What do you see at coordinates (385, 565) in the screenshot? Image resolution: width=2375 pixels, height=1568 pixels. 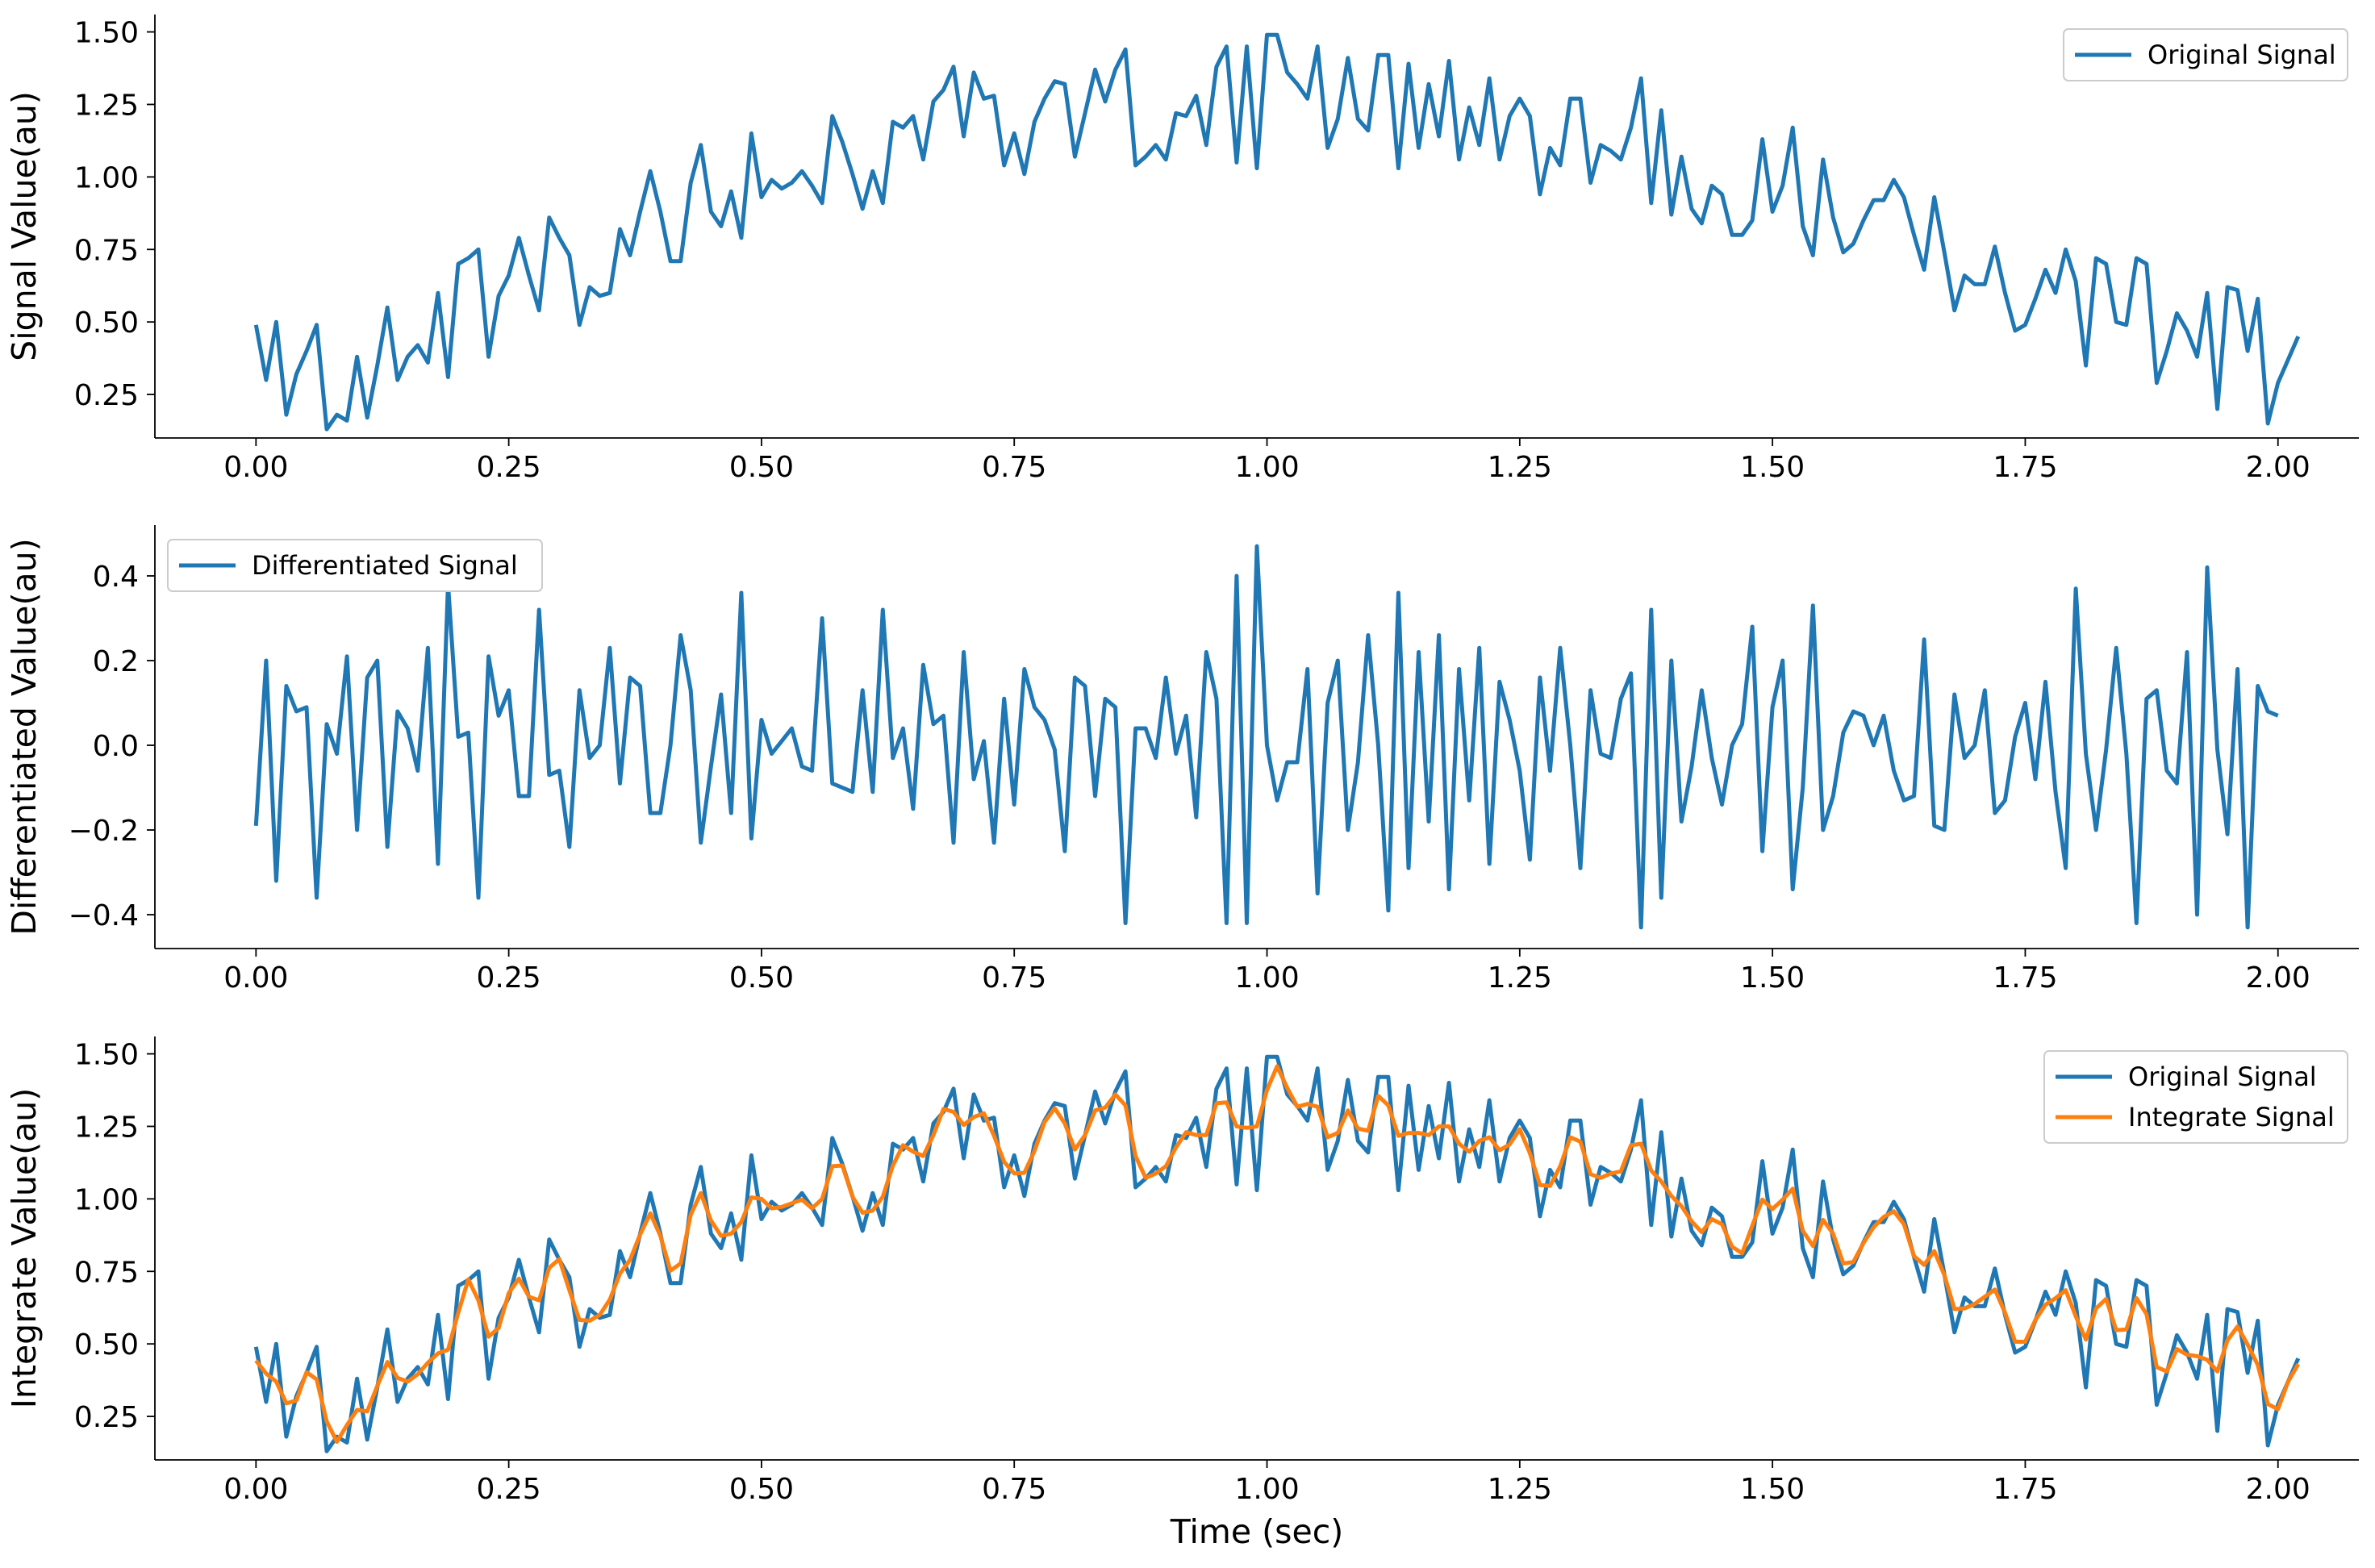 I see `legend-entry: Differentiated Signal` at bounding box center [385, 565].